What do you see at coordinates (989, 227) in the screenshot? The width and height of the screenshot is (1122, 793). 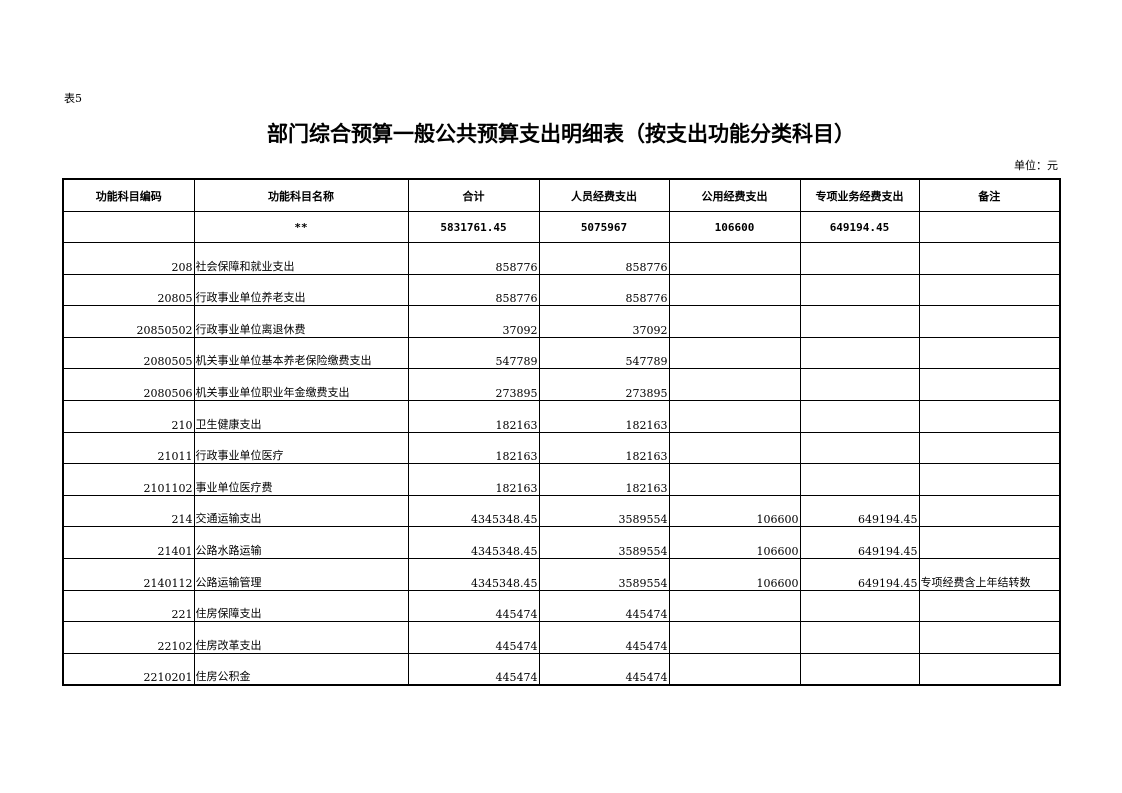 I see `total-note` at bounding box center [989, 227].